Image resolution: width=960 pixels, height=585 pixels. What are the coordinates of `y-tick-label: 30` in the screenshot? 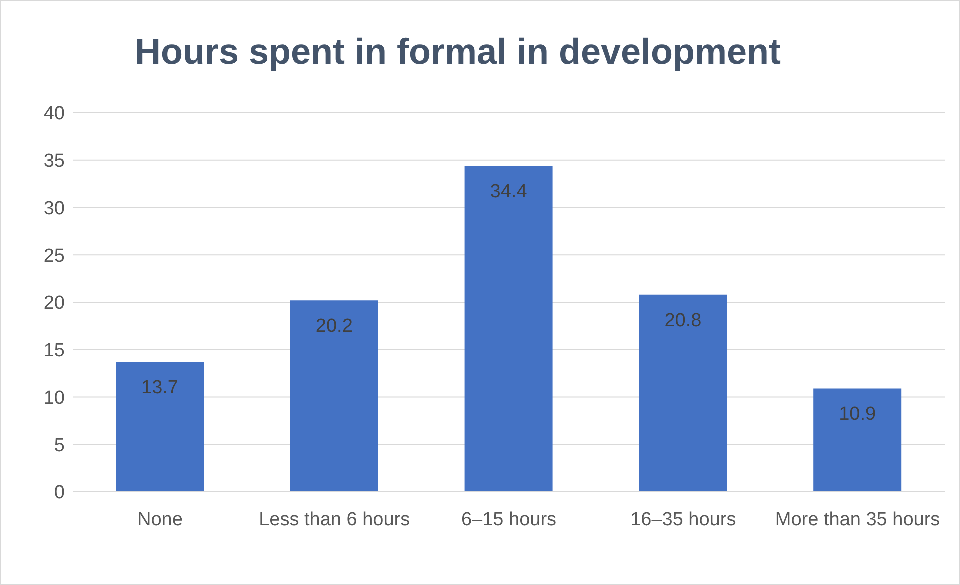 It's located at (54, 209).